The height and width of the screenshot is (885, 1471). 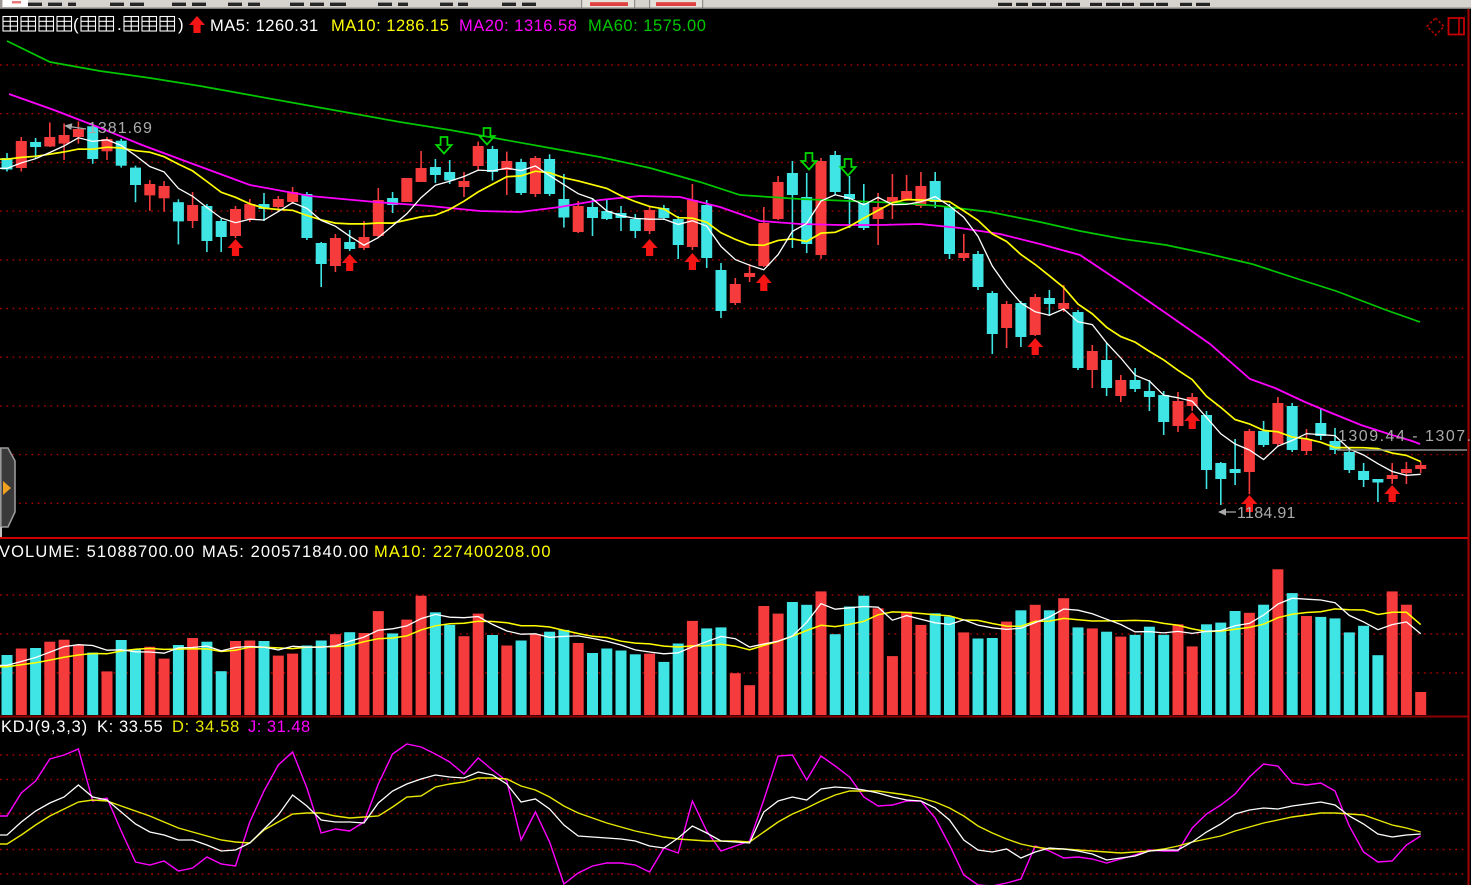 What do you see at coordinates (1404, 436) in the screenshot?
I see `svg-text: 1309.44 - 1307.` at bounding box center [1404, 436].